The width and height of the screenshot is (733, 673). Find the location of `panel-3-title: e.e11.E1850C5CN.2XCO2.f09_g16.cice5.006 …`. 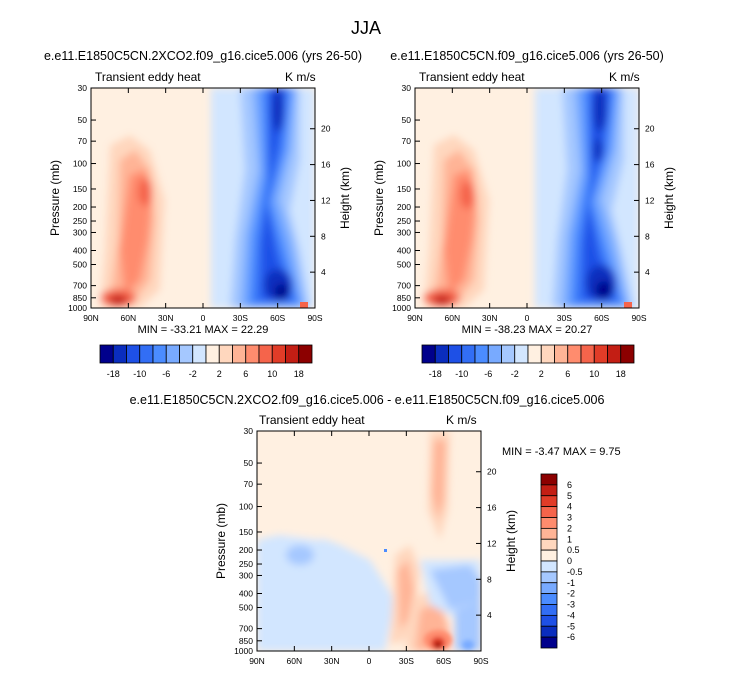

panel-3-title: e.e11.E1850C5CN.2XCO2.f09_g16.cice5.006 … is located at coordinates (367, 400).